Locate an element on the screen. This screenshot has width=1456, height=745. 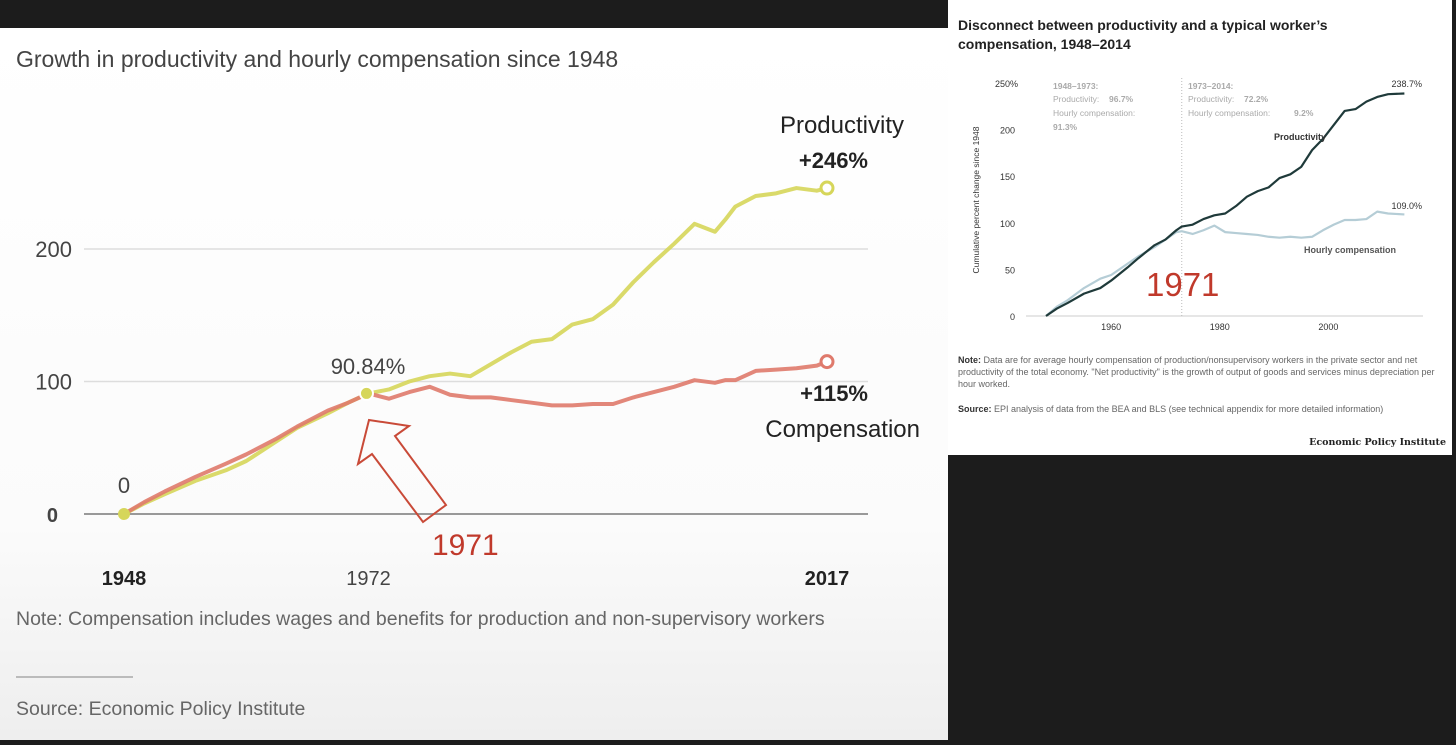
x-tick-label: 2000 is located at coordinates (1328, 327).